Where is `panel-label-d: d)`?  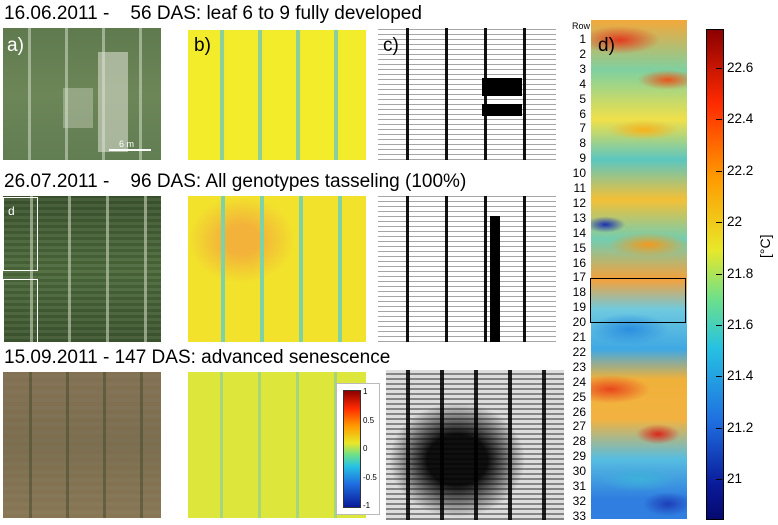
panel-label-d: d) is located at coordinates (606, 45).